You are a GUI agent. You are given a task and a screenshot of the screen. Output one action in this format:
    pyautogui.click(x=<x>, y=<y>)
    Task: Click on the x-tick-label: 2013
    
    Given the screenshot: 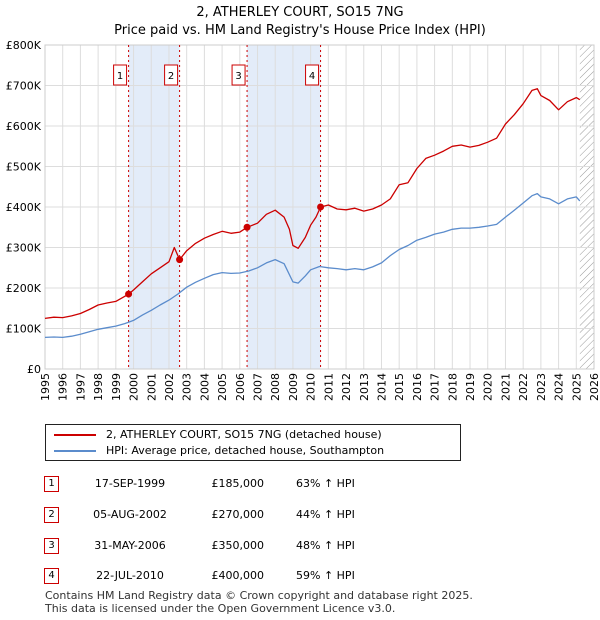 What is the action you would take?
    pyautogui.click(x=364, y=387)
    